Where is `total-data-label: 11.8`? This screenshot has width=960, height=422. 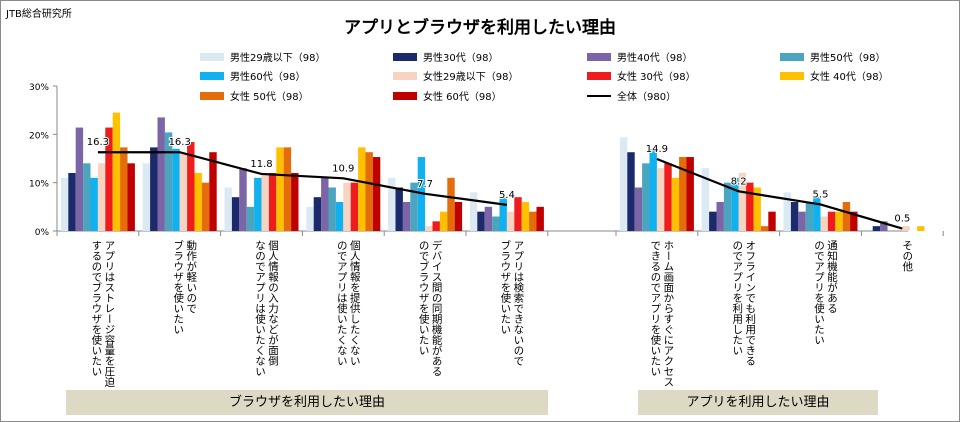 total-data-label: 11.8 is located at coordinates (261, 164).